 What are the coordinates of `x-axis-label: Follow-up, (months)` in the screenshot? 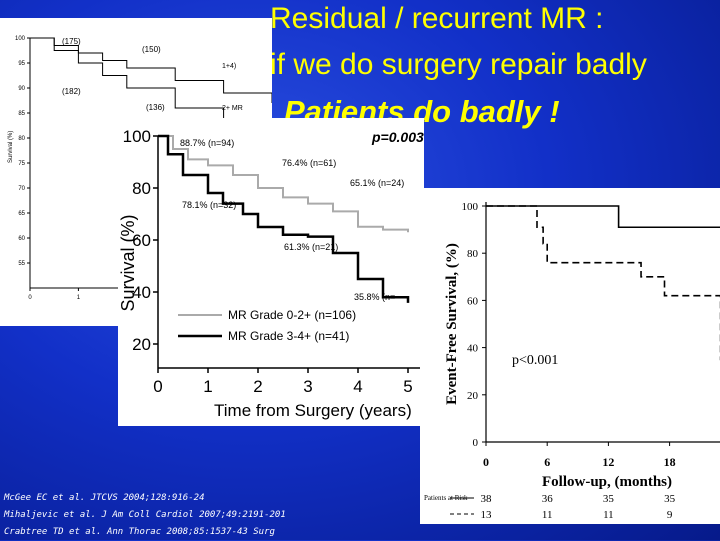 It's located at (607, 482).